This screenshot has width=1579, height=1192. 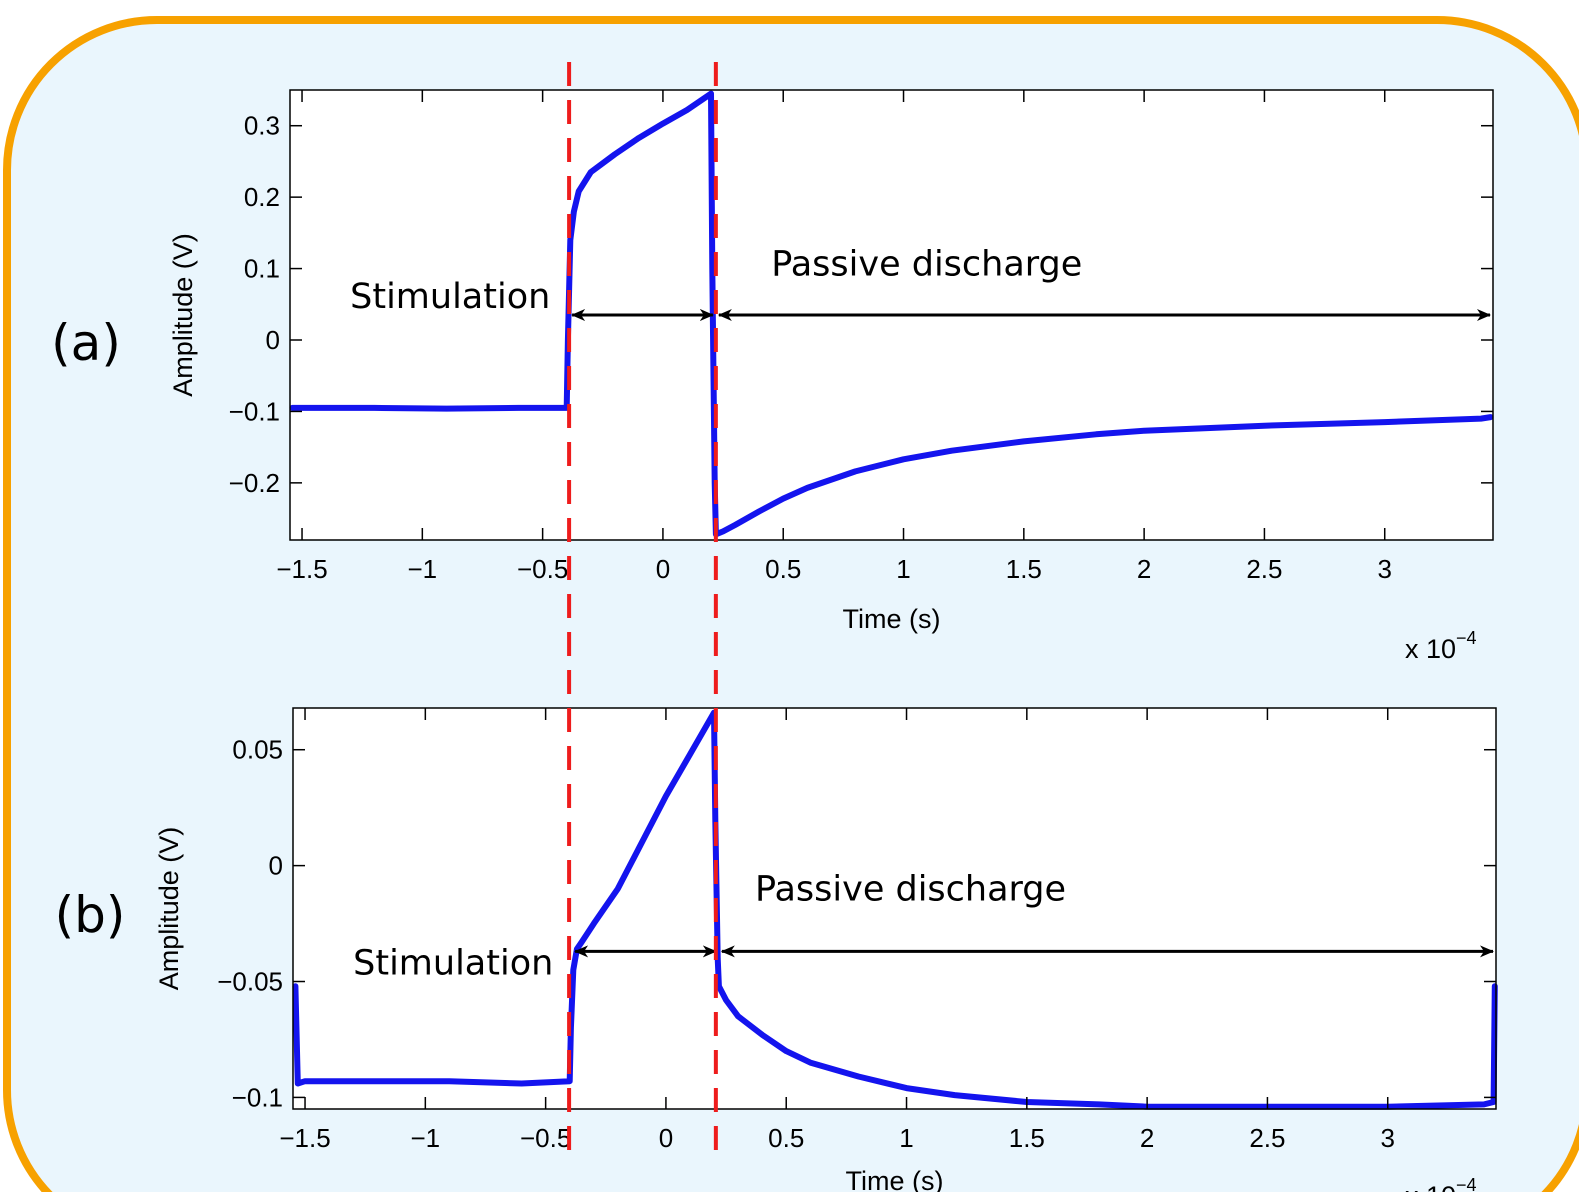 I want to click on y-tick-label: −0.2, so click(x=254, y=483).